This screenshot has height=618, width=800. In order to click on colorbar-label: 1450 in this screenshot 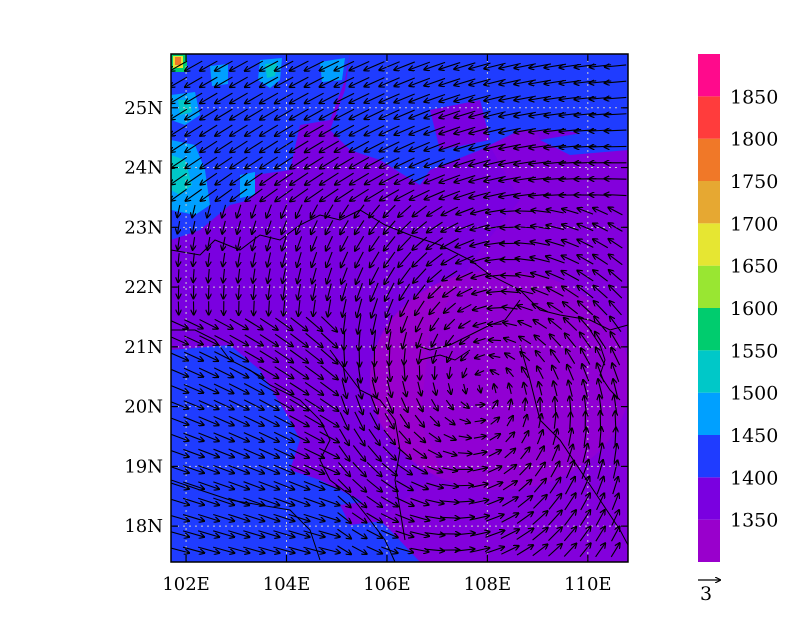, I will do `click(754, 436)`.